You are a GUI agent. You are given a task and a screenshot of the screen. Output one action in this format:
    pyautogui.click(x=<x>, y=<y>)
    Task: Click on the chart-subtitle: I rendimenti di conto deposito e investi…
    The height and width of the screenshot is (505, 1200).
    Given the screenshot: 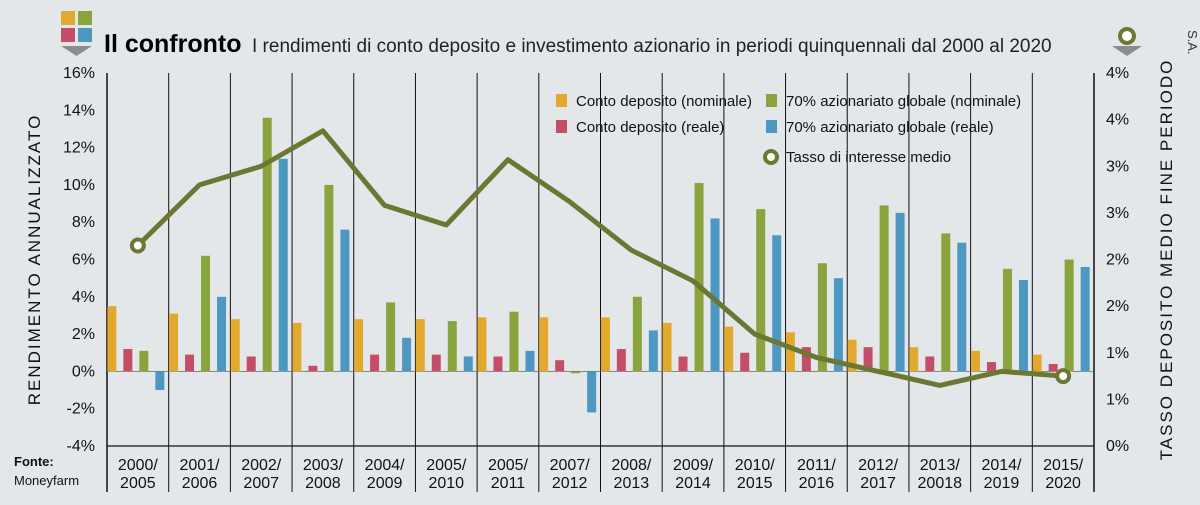 What is the action you would take?
    pyautogui.click(x=652, y=46)
    